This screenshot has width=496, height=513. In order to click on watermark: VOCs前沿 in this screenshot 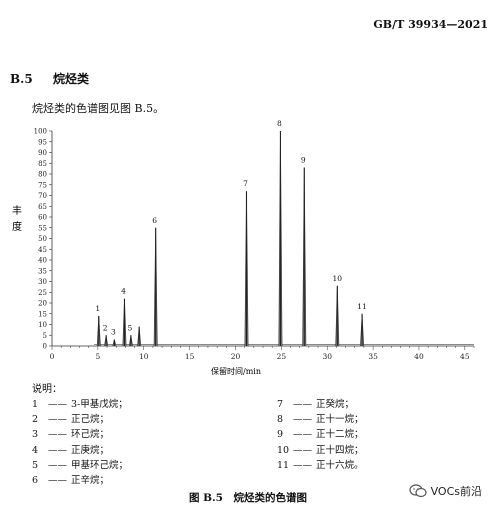, I will do `click(445, 491)`.